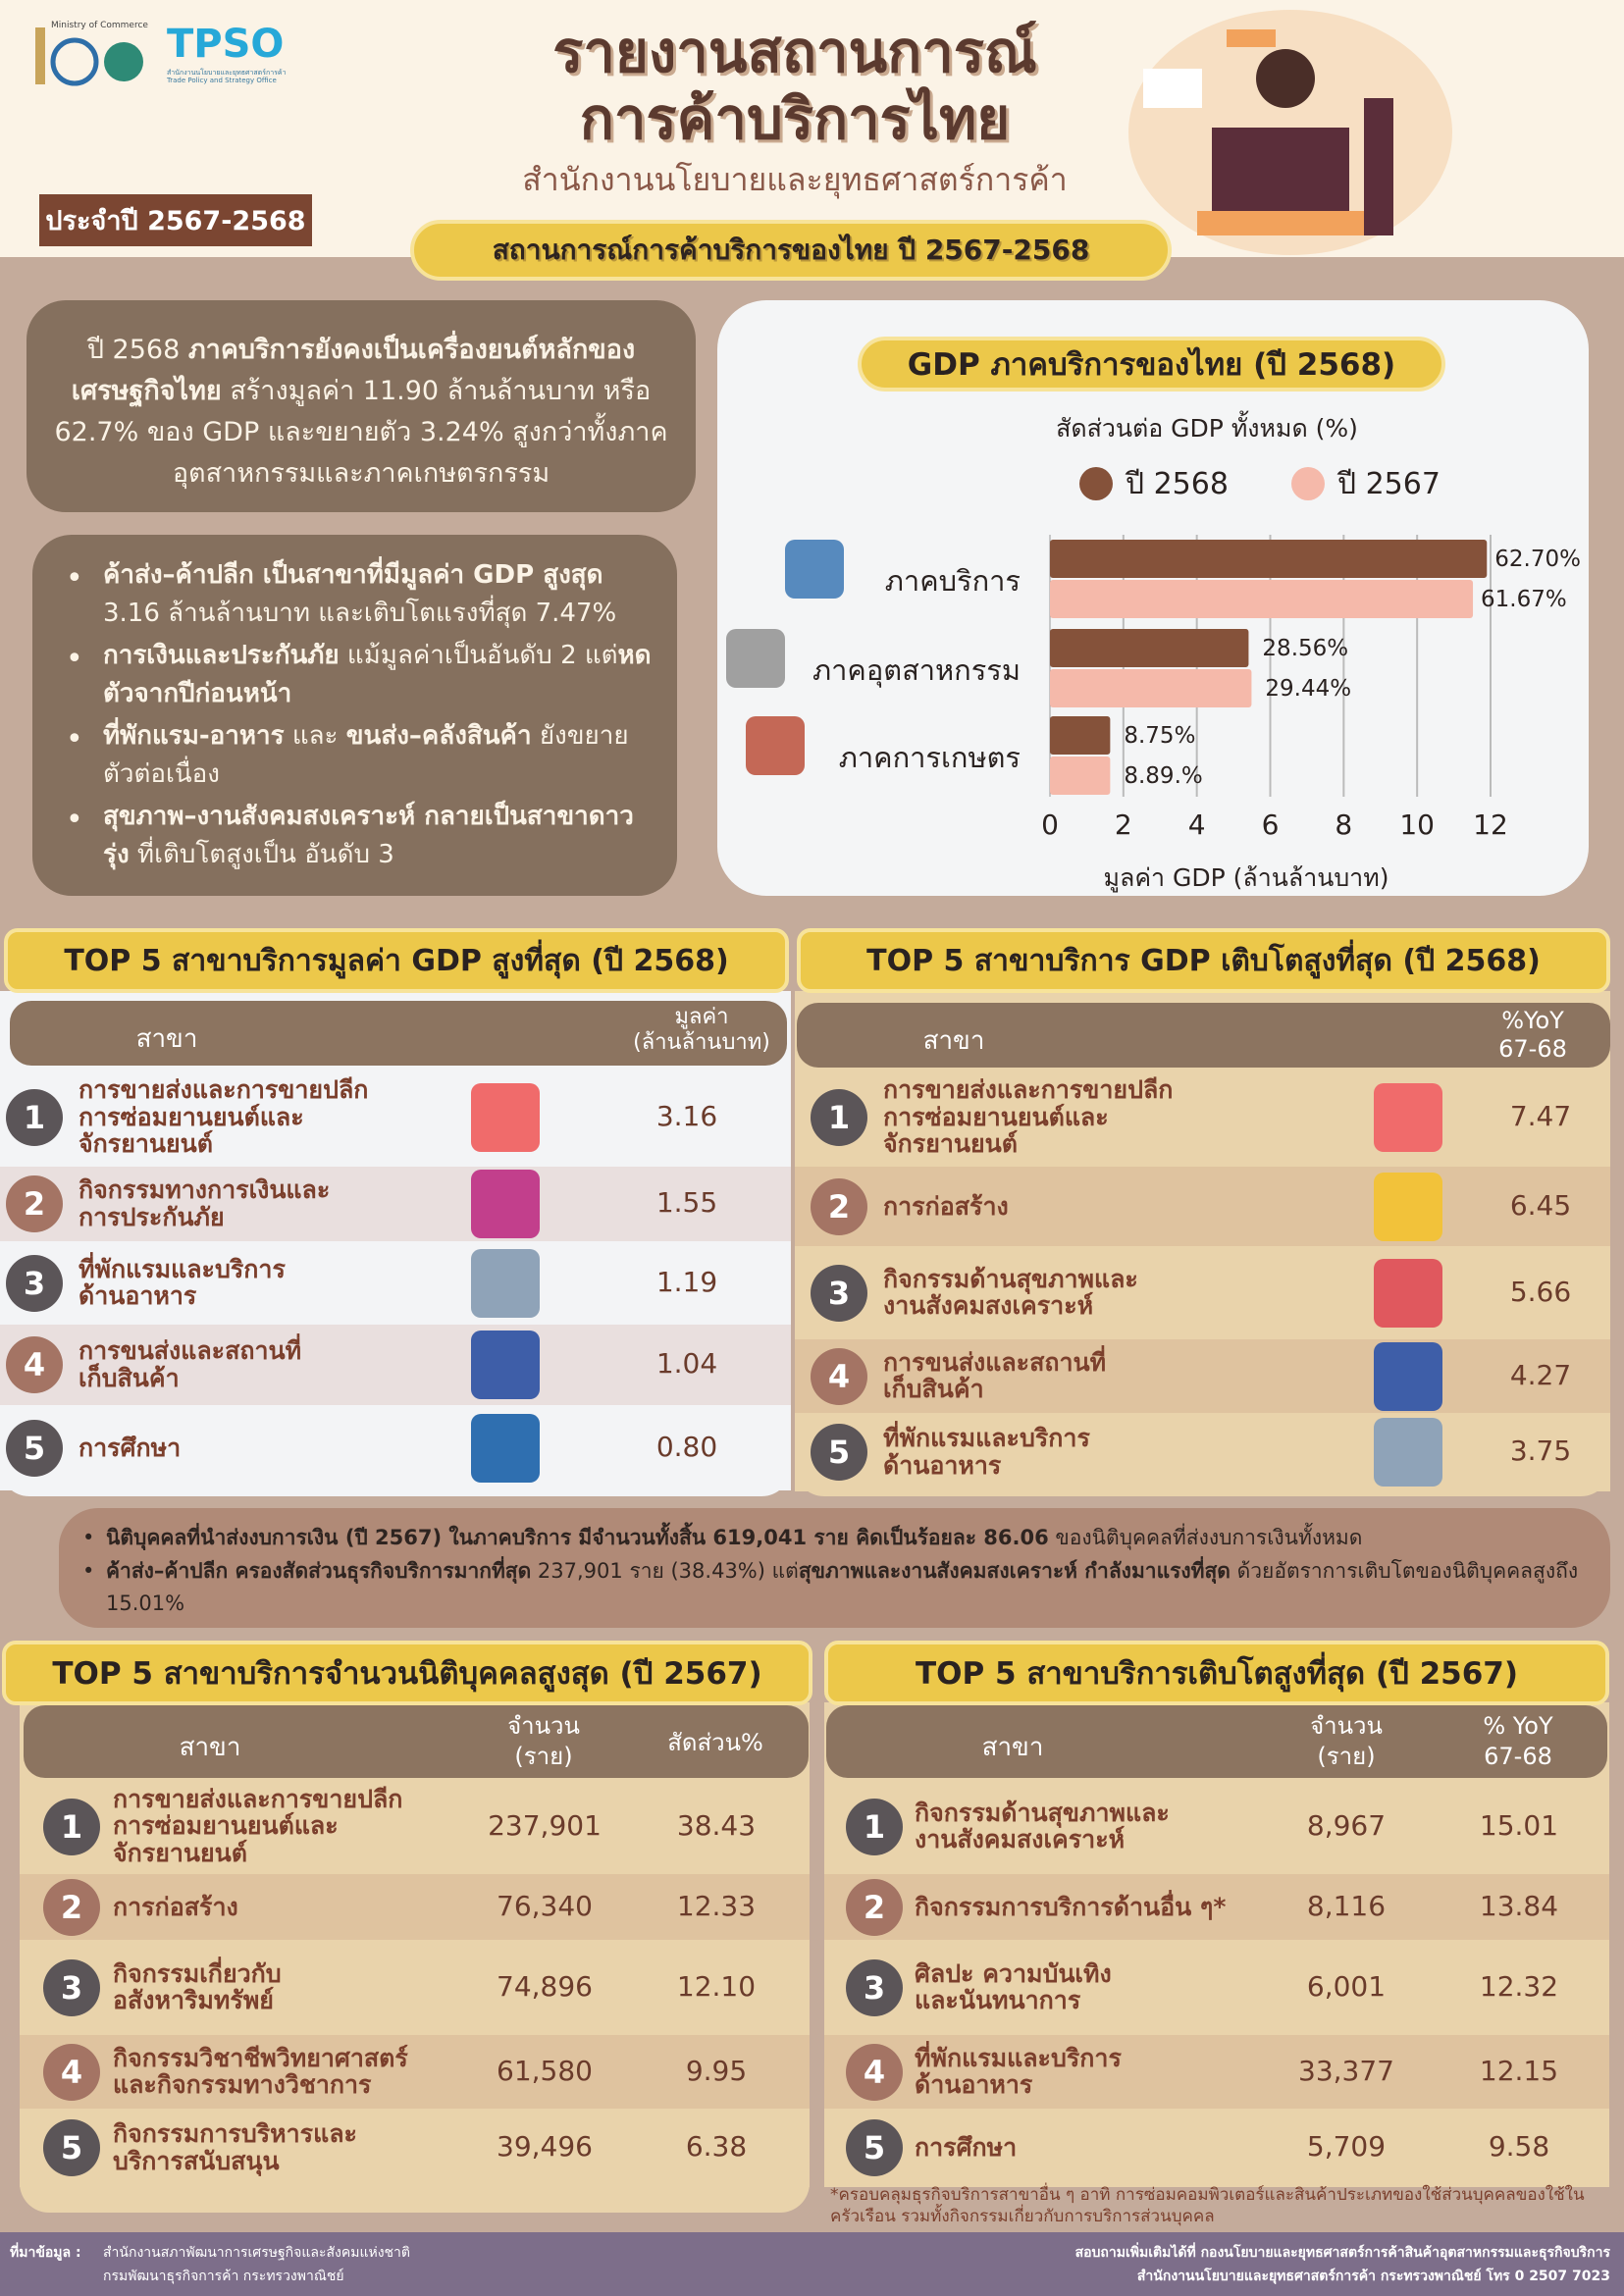  I want to click on value-value: 3.16, so click(686, 1116).